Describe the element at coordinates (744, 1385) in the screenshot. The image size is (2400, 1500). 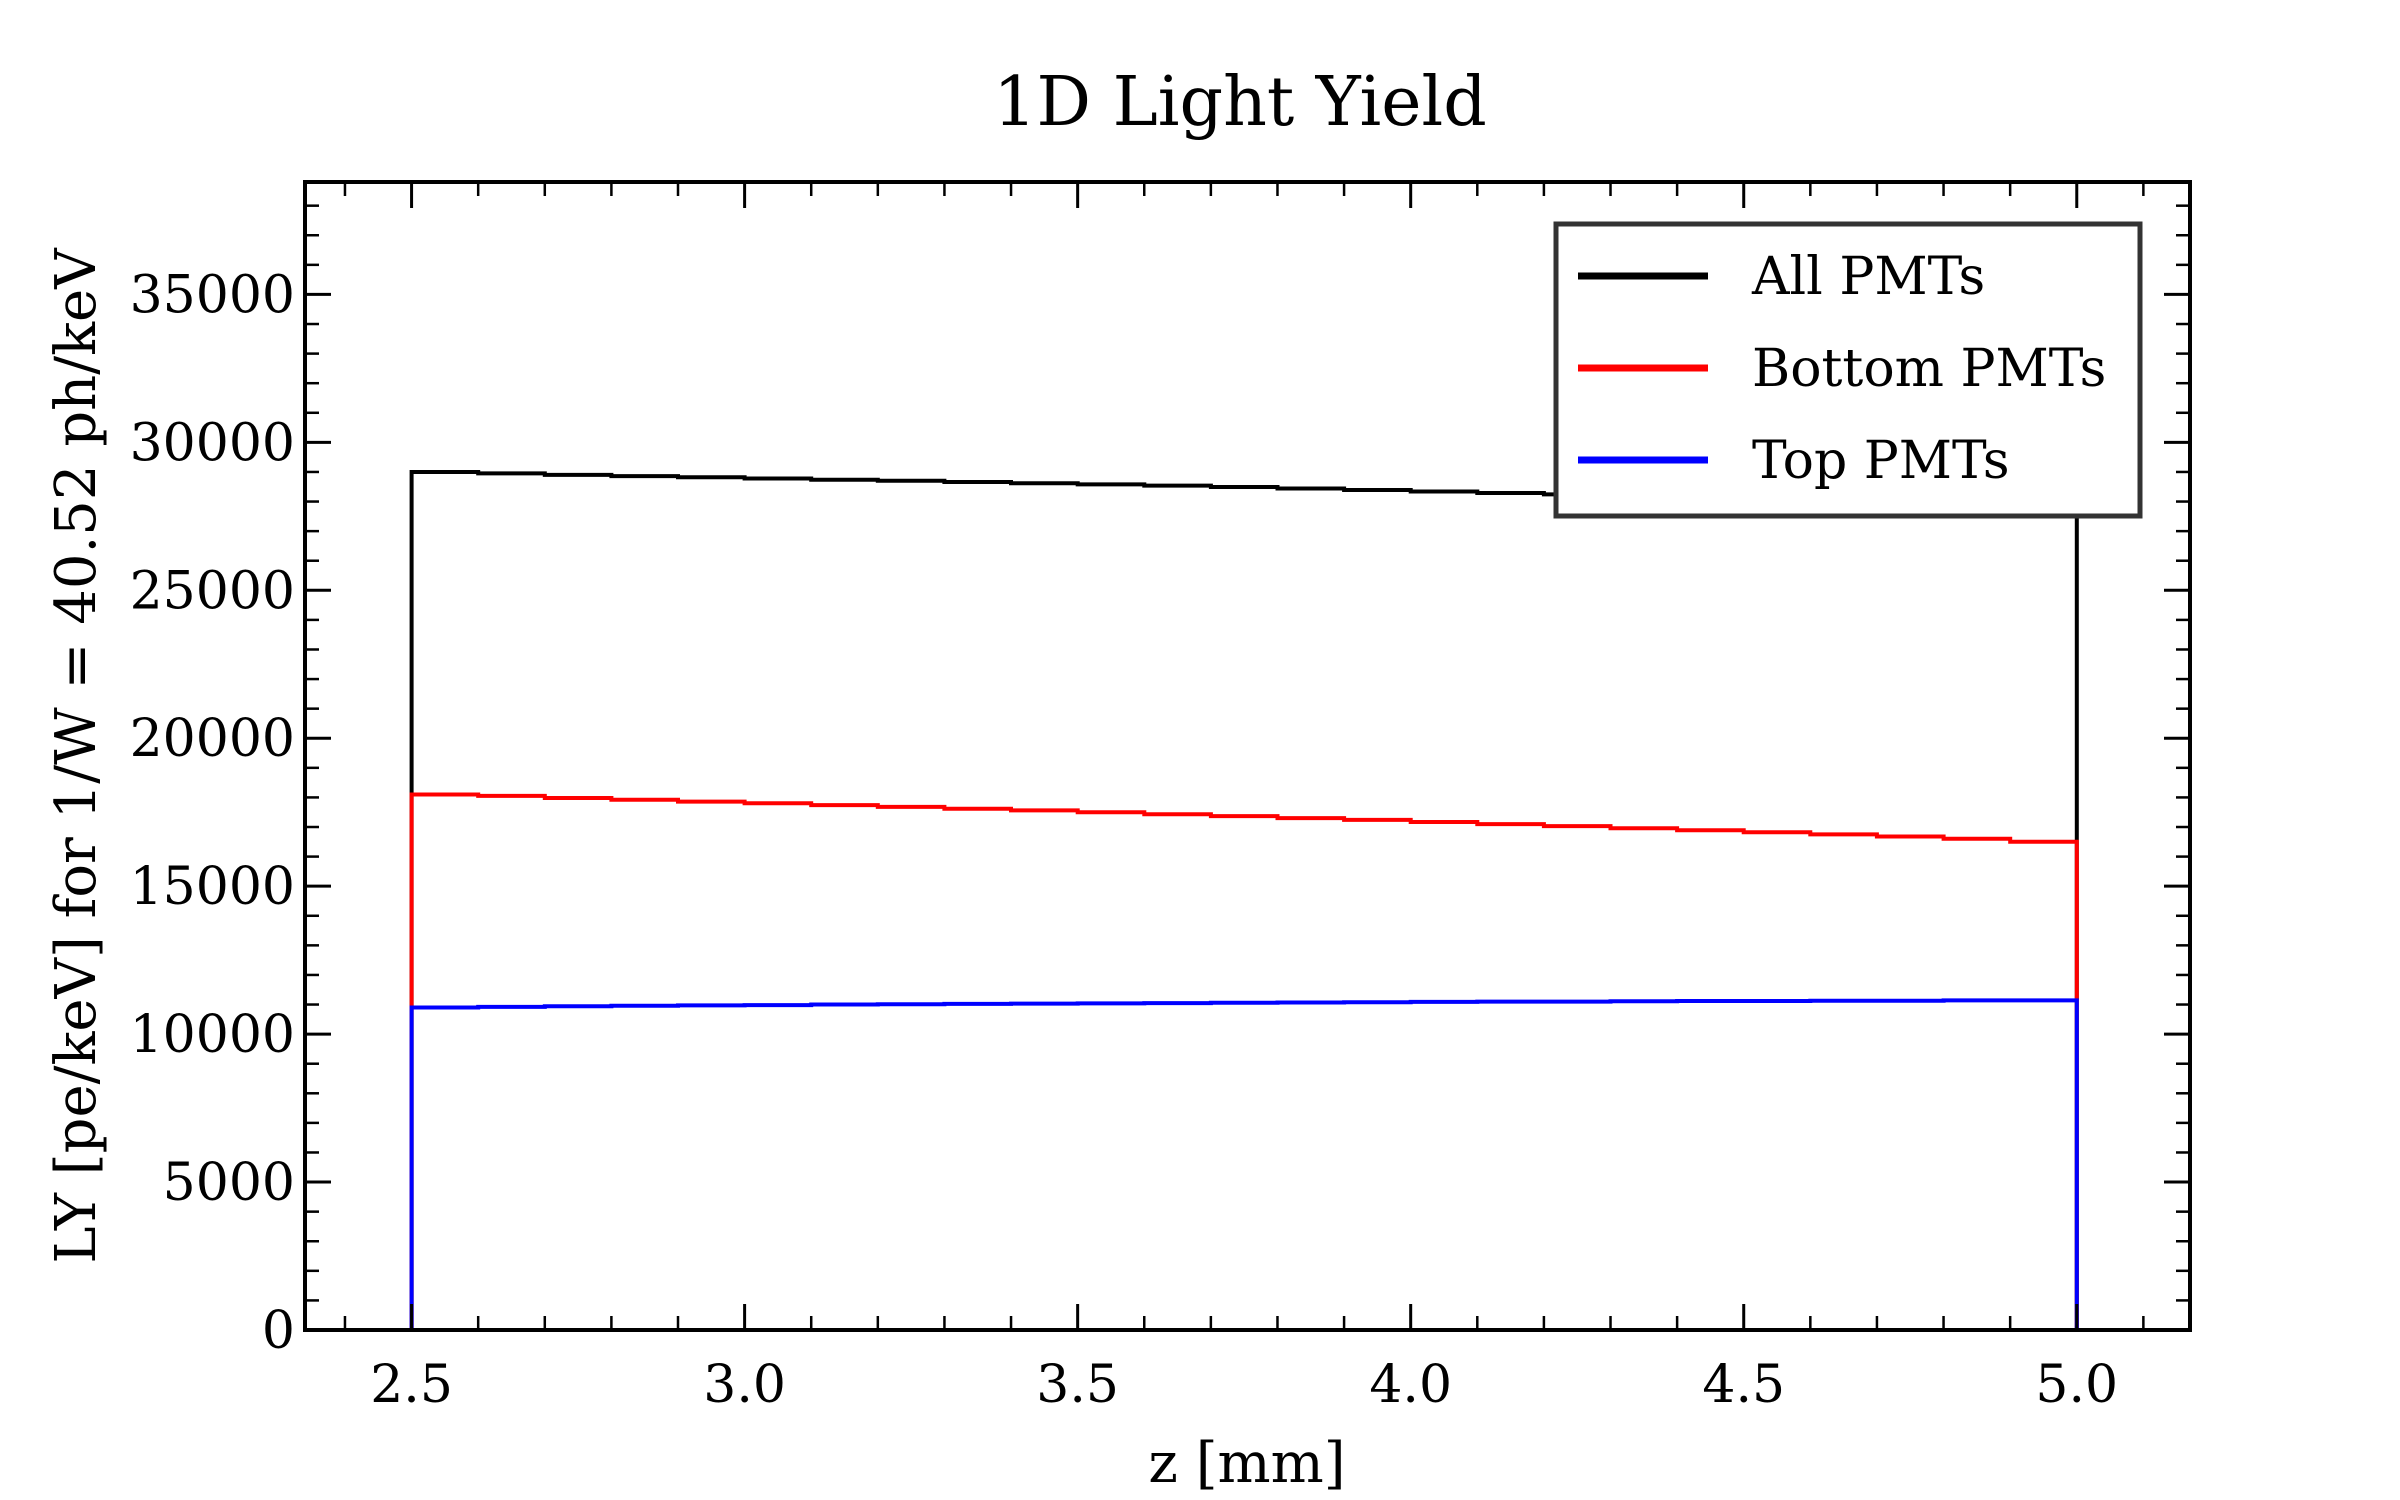
I see `x-tick-label: 3.0` at that location.